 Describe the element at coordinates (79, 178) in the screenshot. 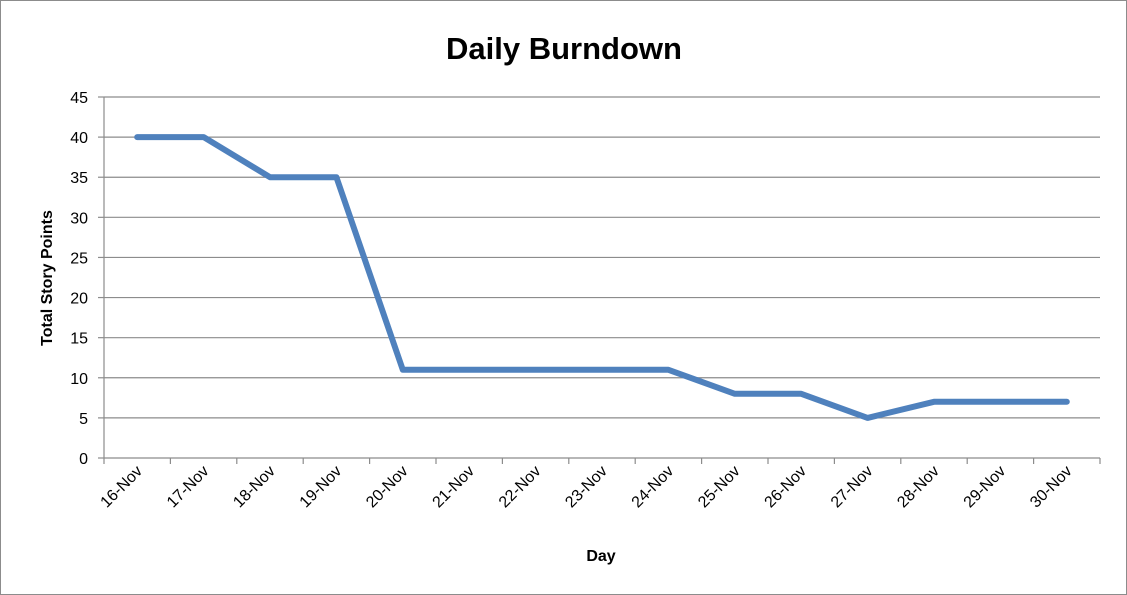

I see `y-tick-label: 35` at that location.